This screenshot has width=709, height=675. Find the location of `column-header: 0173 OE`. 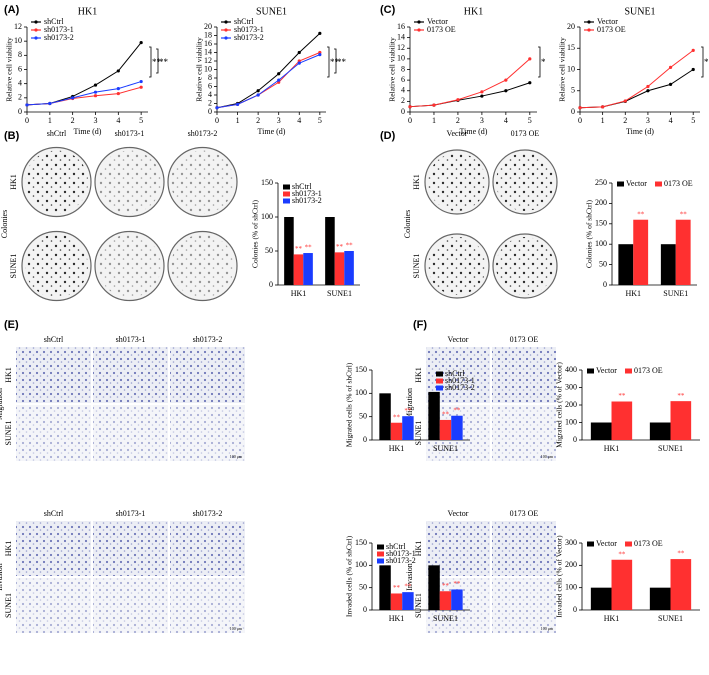

column-header: 0173 OE is located at coordinates (524, 339).